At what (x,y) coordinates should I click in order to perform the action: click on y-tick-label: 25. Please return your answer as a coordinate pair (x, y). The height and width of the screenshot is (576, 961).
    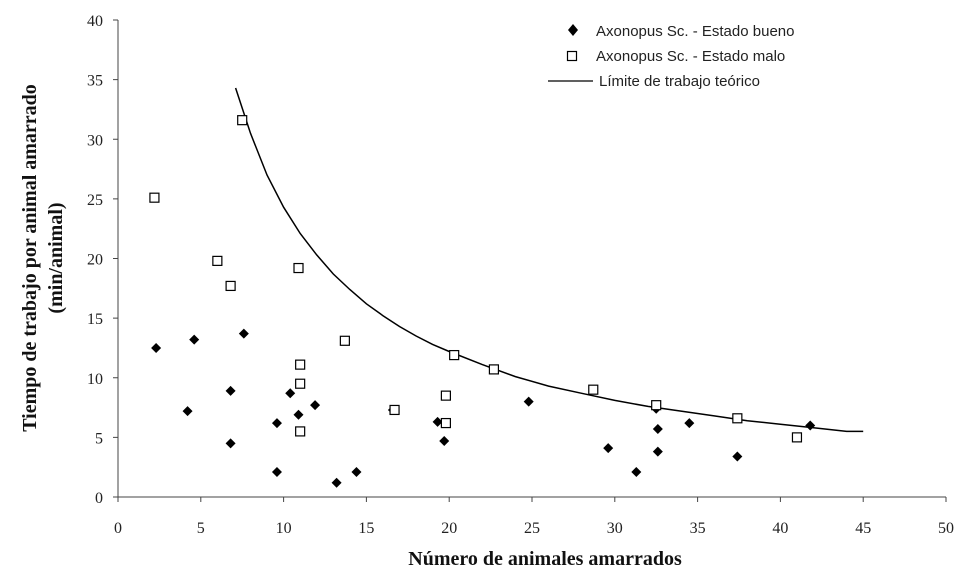
    Looking at the image, I should click on (95, 200).